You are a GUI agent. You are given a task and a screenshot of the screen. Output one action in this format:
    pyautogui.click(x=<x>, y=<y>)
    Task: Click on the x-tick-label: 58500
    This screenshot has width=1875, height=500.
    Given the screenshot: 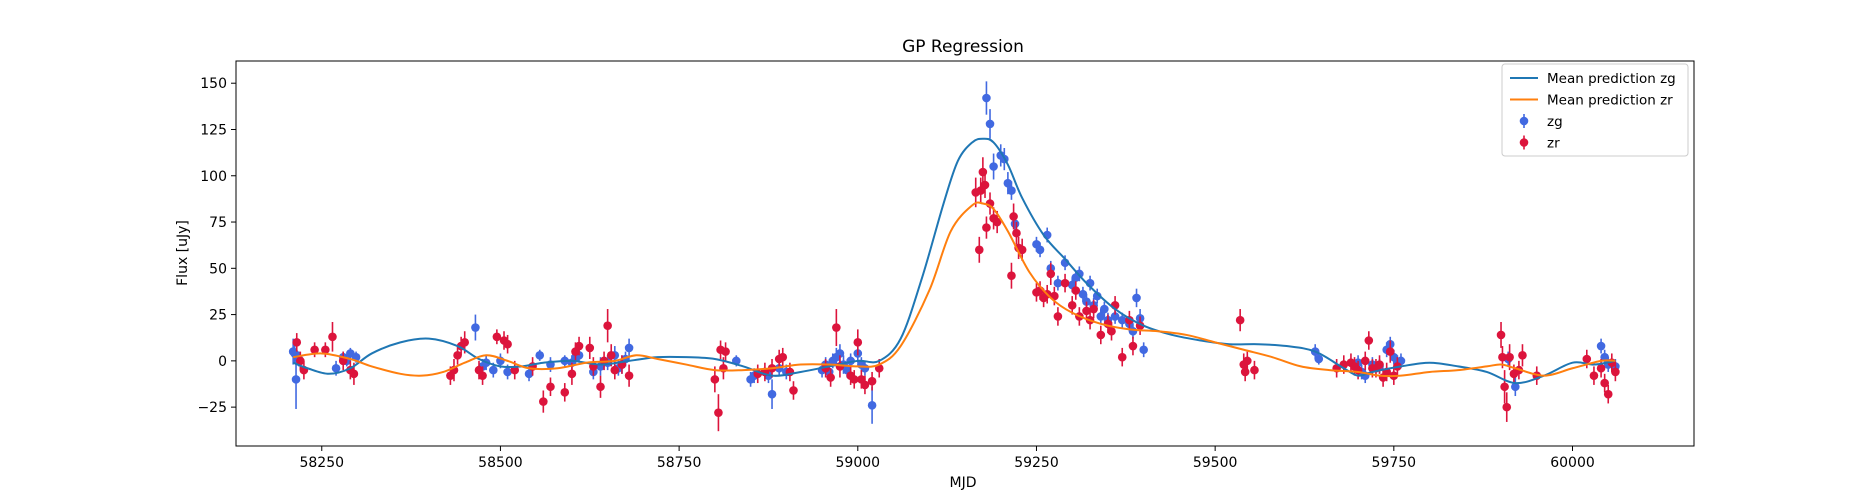 What is the action you would take?
    pyautogui.click(x=500, y=463)
    